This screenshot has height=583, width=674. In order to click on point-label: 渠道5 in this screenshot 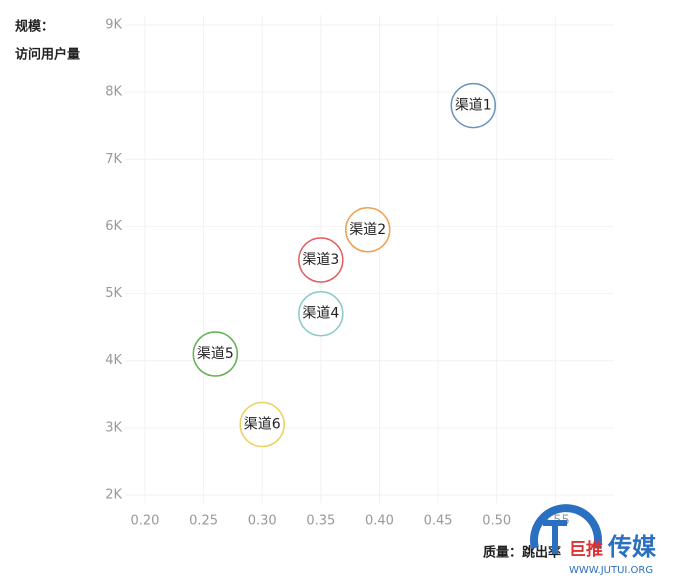, I will do `click(215, 354)`.